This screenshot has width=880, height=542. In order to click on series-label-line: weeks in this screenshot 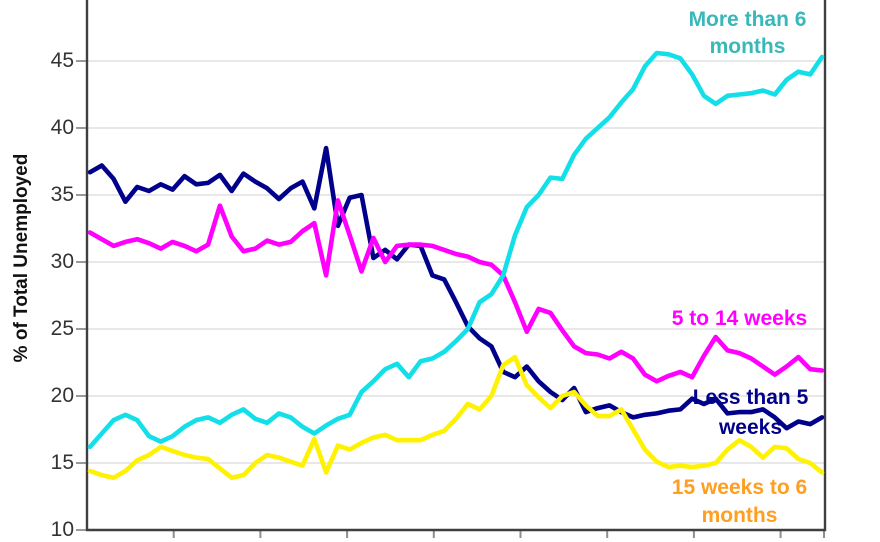, I will do `click(750, 427)`.